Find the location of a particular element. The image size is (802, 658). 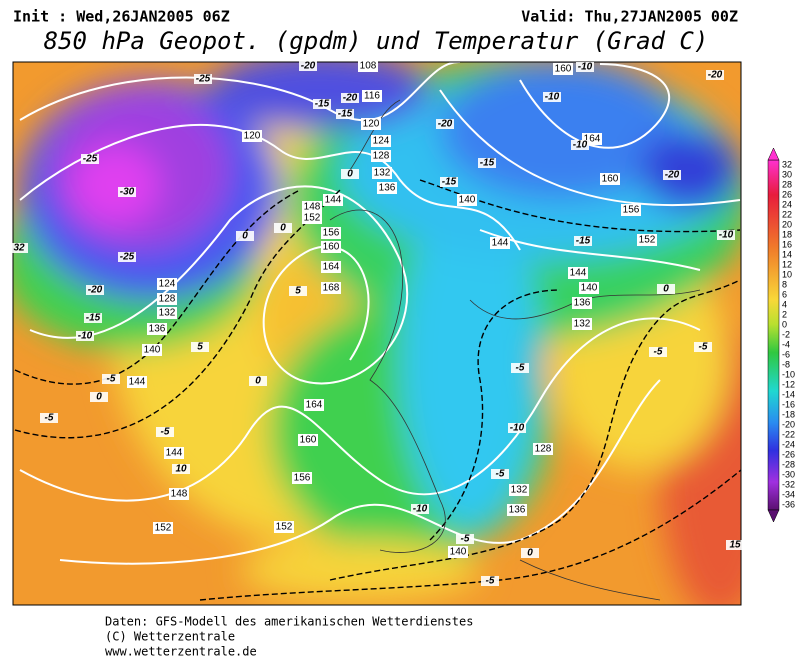

colorbar-label: -34 is located at coordinates (788, 494).